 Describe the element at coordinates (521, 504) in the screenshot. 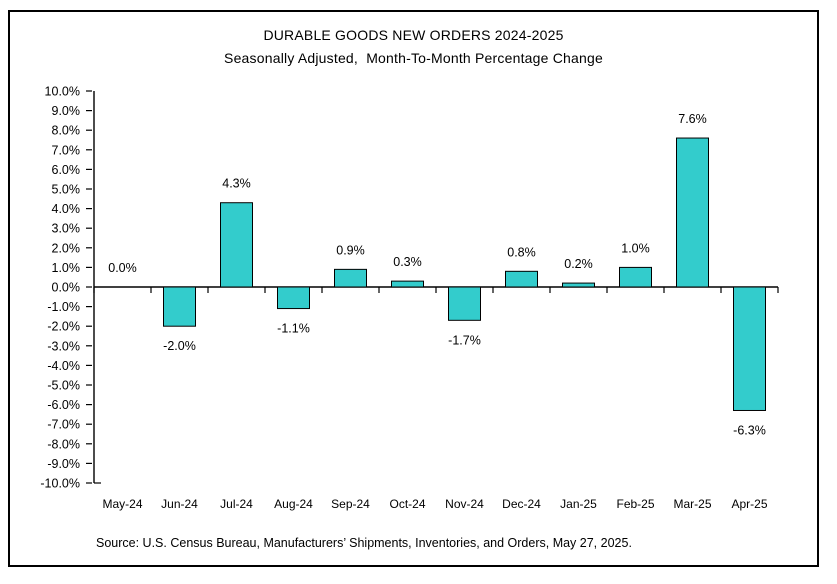

I see `x-axis-label-Dec-24: Dec-24` at that location.